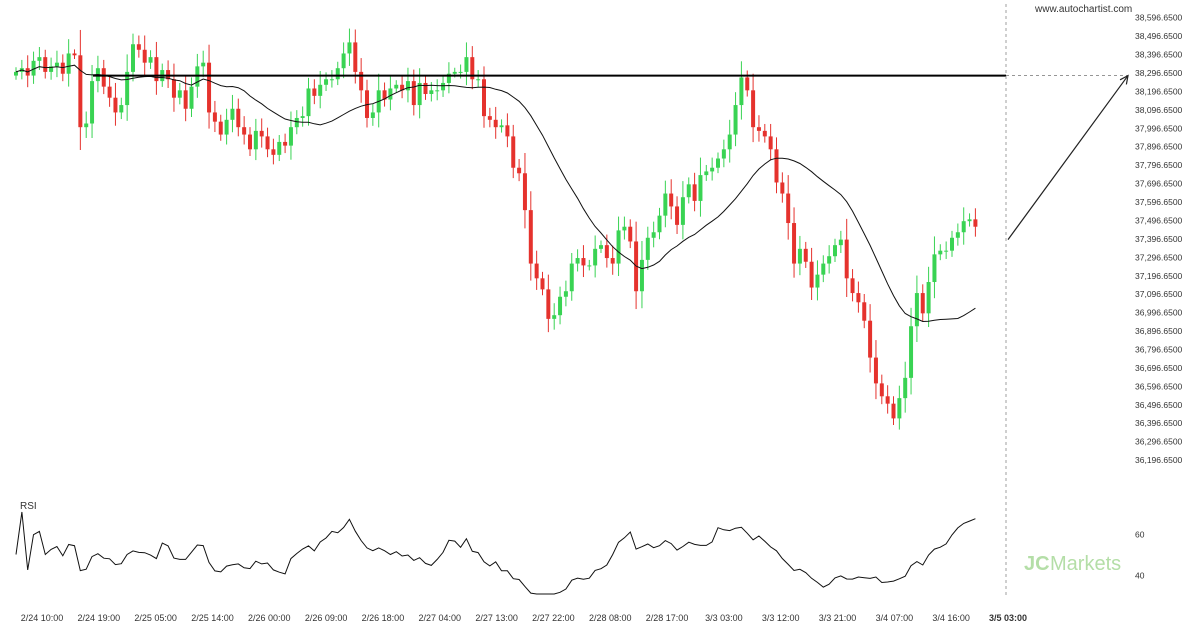 The width and height of the screenshot is (1200, 635). Describe the element at coordinates (1140, 535) in the screenshot. I see `rsi-tick-label: 60` at that location.